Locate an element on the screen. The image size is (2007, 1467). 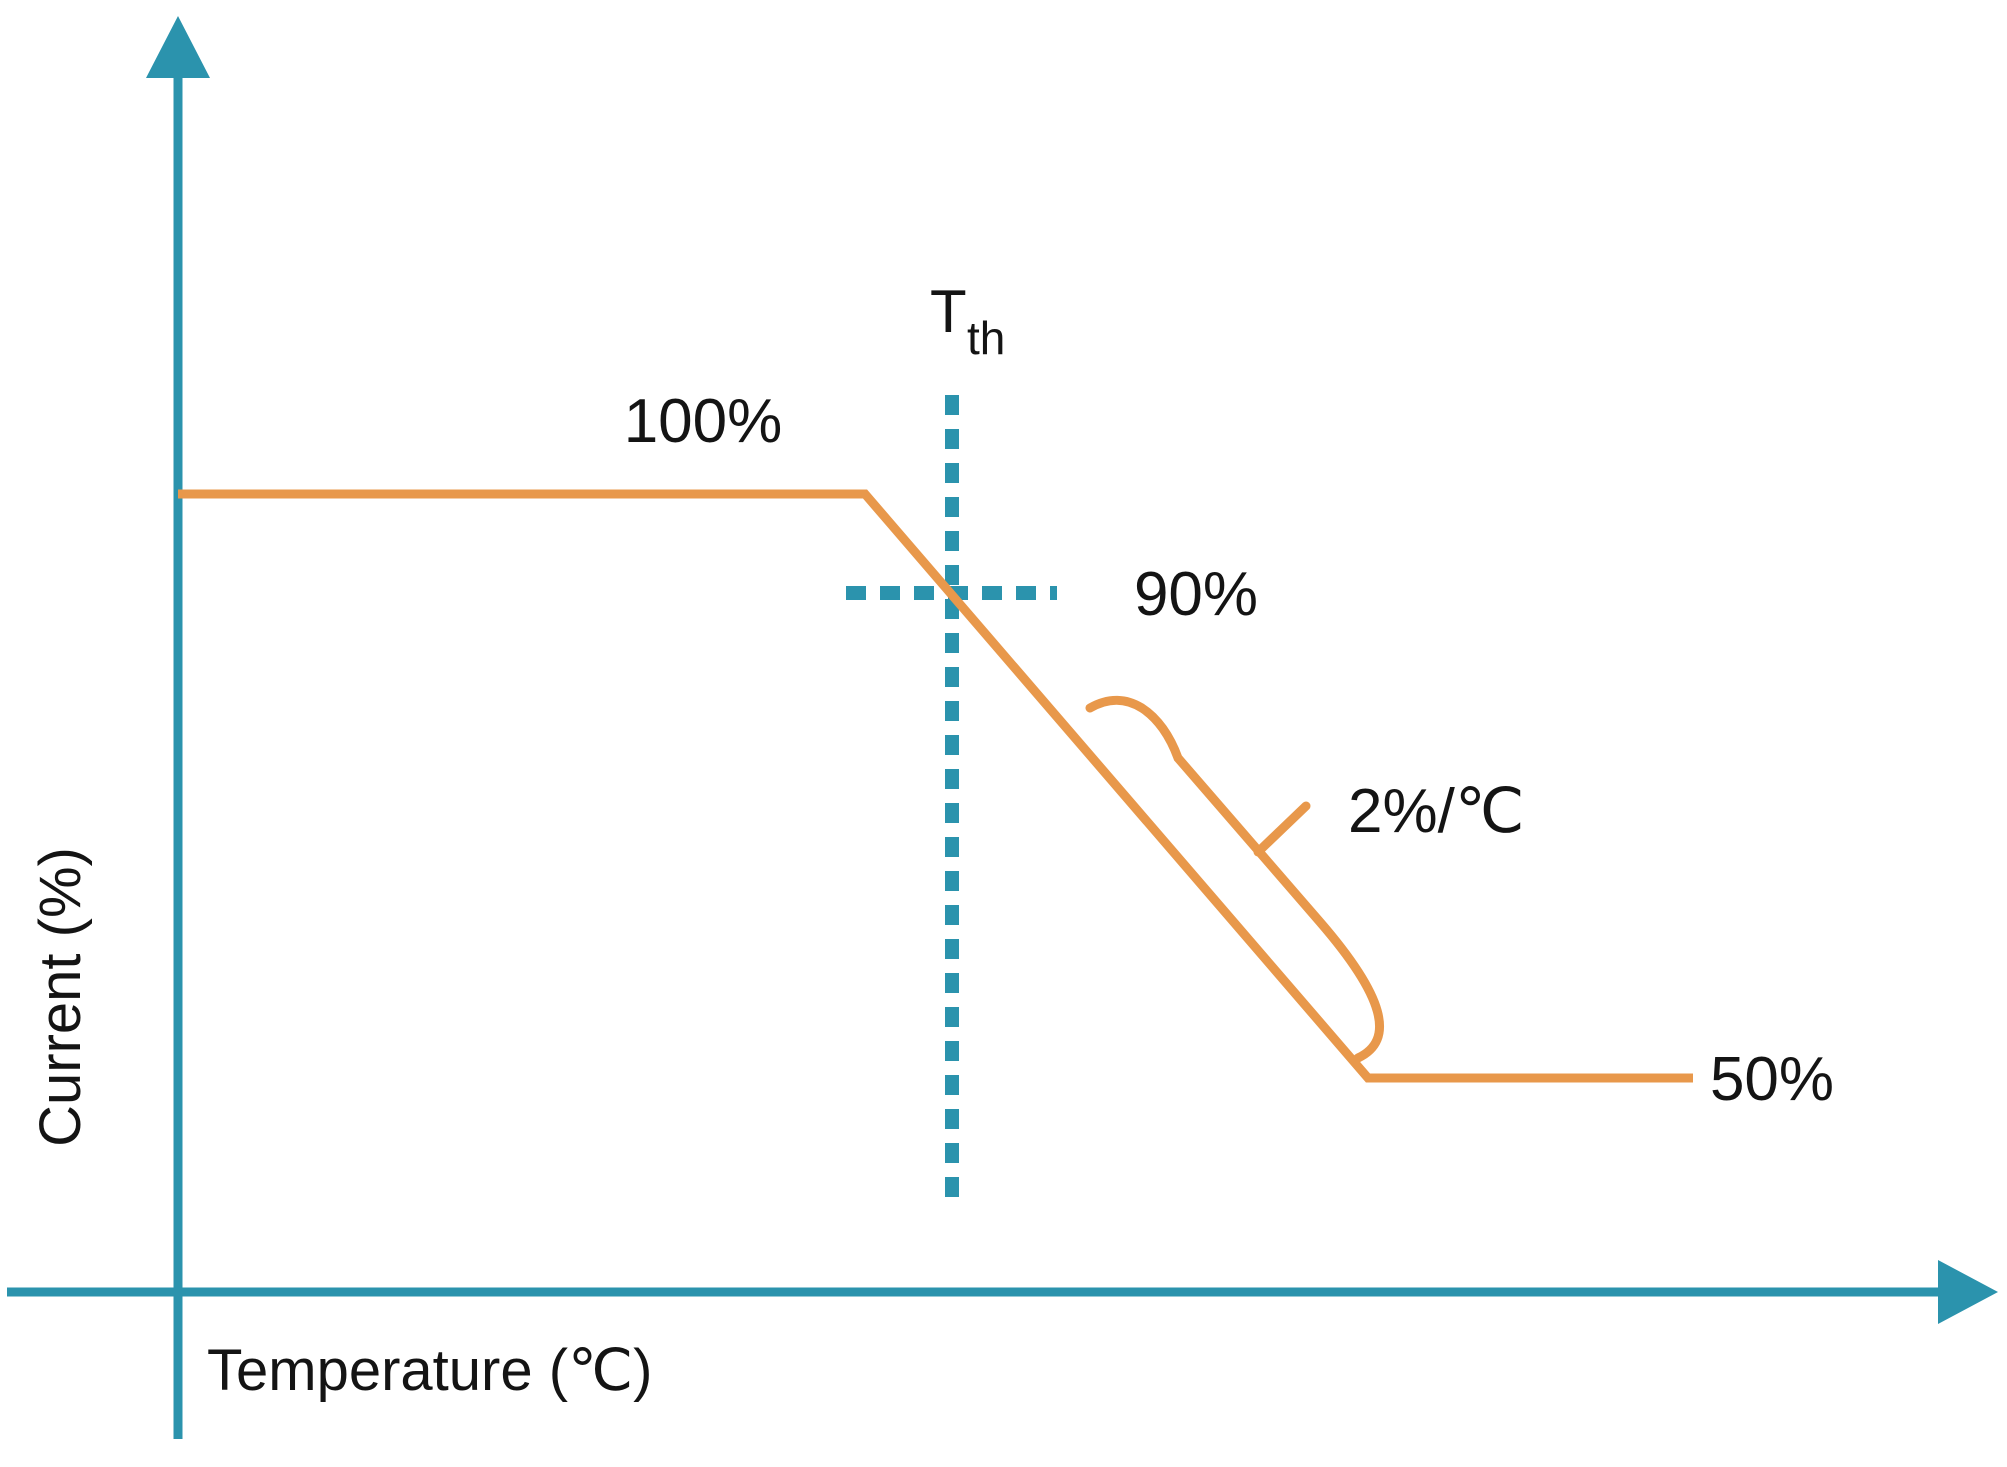
label-50-percent: 50% is located at coordinates (1772, 1079).